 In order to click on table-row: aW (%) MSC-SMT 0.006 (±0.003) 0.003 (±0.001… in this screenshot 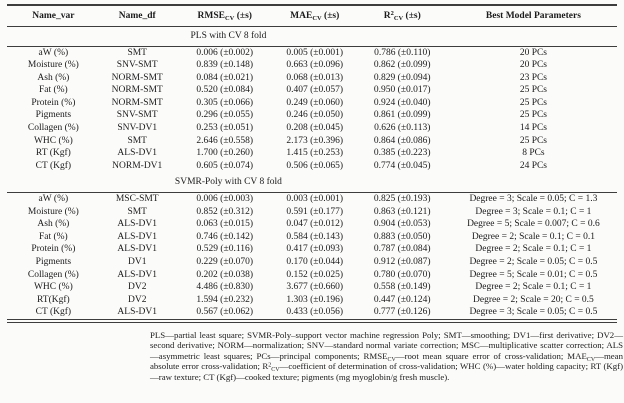, I will do `click(312, 198)`.